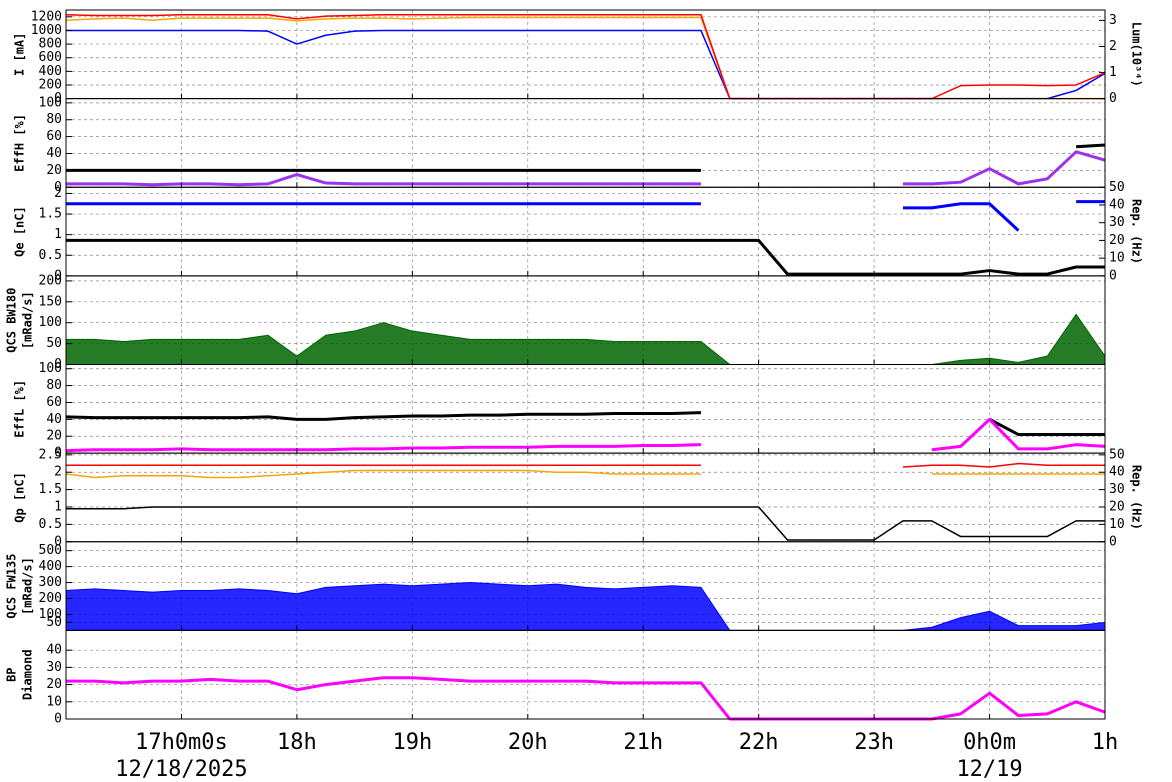 Image resolution: width=1172 pixels, height=782 pixels. I want to click on y-tick-label: 10, so click(54, 701).